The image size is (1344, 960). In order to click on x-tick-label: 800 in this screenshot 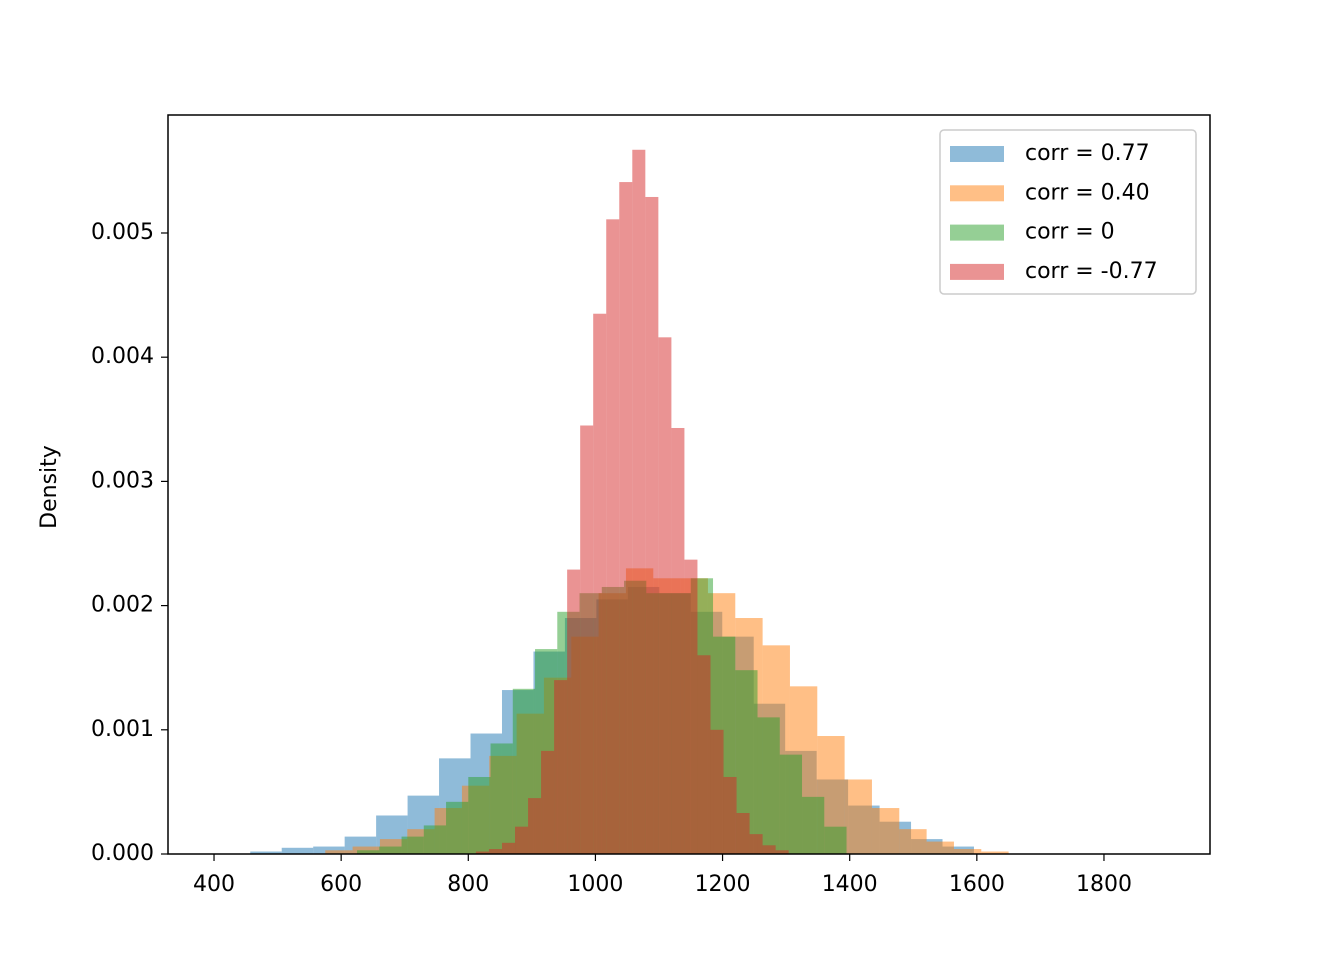, I will do `click(468, 884)`.